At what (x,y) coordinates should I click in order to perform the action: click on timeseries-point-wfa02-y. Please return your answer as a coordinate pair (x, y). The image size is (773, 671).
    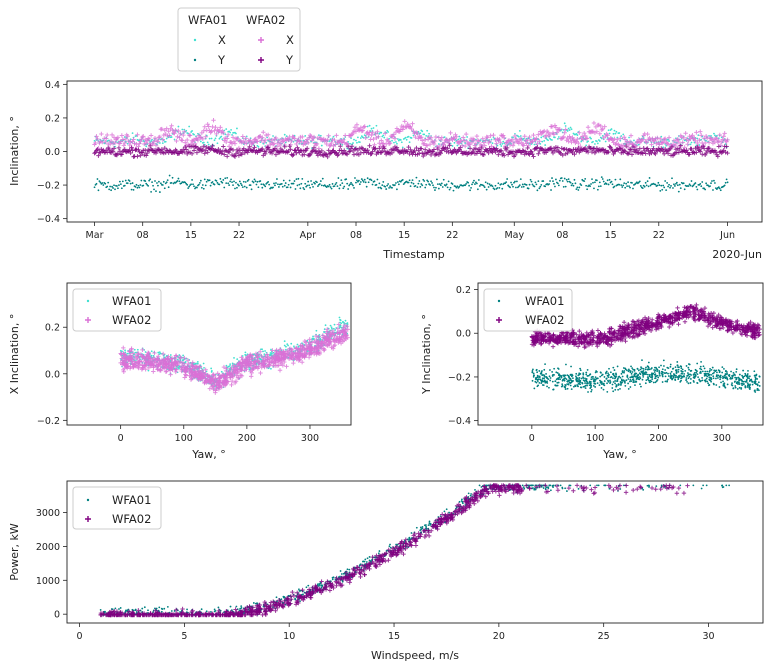
    Looking at the image, I should click on (470, 148).